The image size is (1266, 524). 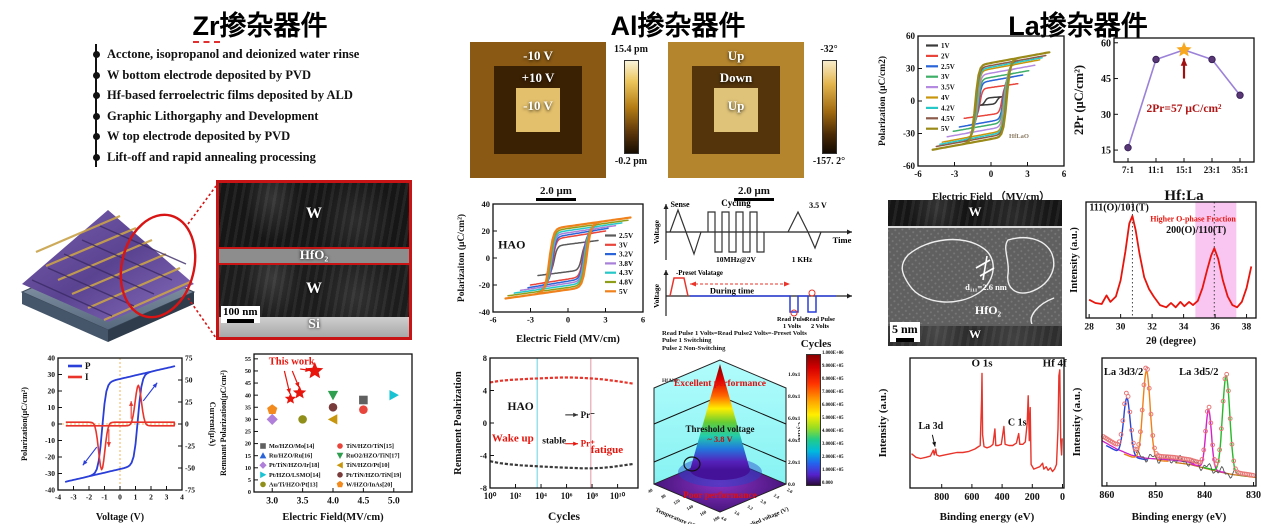 What do you see at coordinates (991, 196) in the screenshot?
I see `svg-text: Electric Field （MV/cm）` at bounding box center [991, 196].